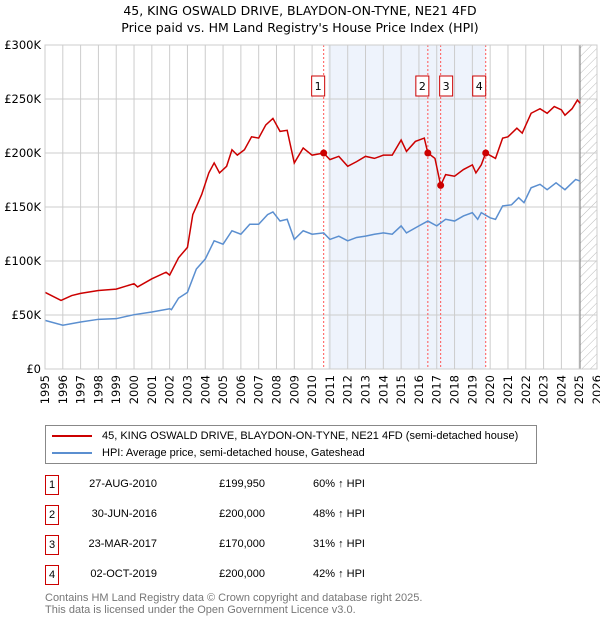 This screenshot has height=620, width=600. What do you see at coordinates (544, 389) in the screenshot?
I see `x-tick-label: 2023` at bounding box center [544, 389].